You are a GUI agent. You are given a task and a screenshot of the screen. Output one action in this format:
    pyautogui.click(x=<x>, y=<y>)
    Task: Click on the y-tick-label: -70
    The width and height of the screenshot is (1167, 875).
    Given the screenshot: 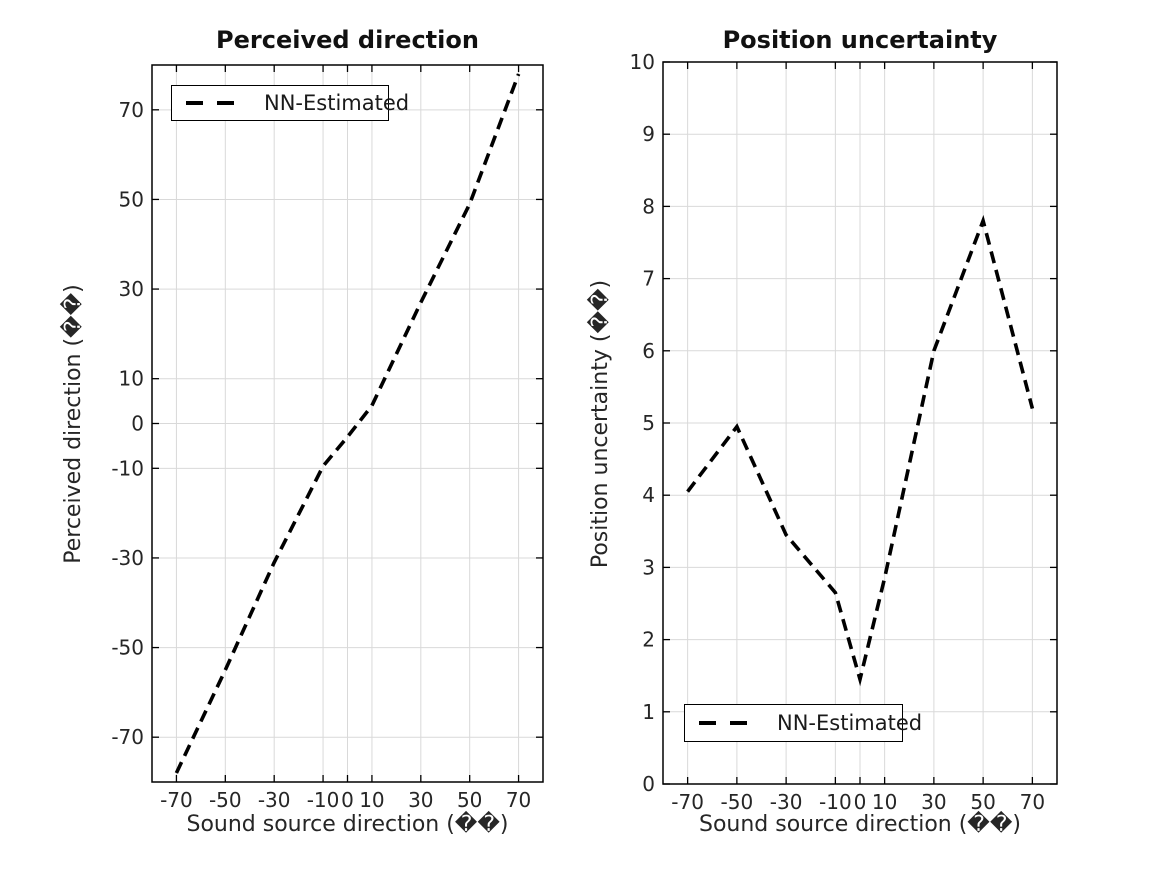 What is the action you would take?
    pyautogui.click(x=127, y=737)
    